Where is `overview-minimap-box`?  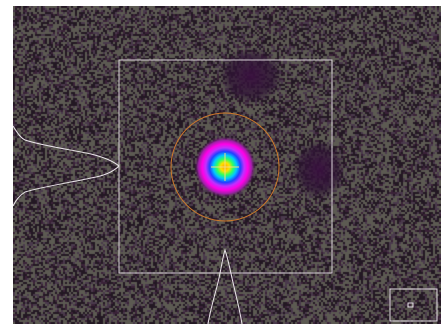 overview-minimap-box is located at coordinates (413, 305).